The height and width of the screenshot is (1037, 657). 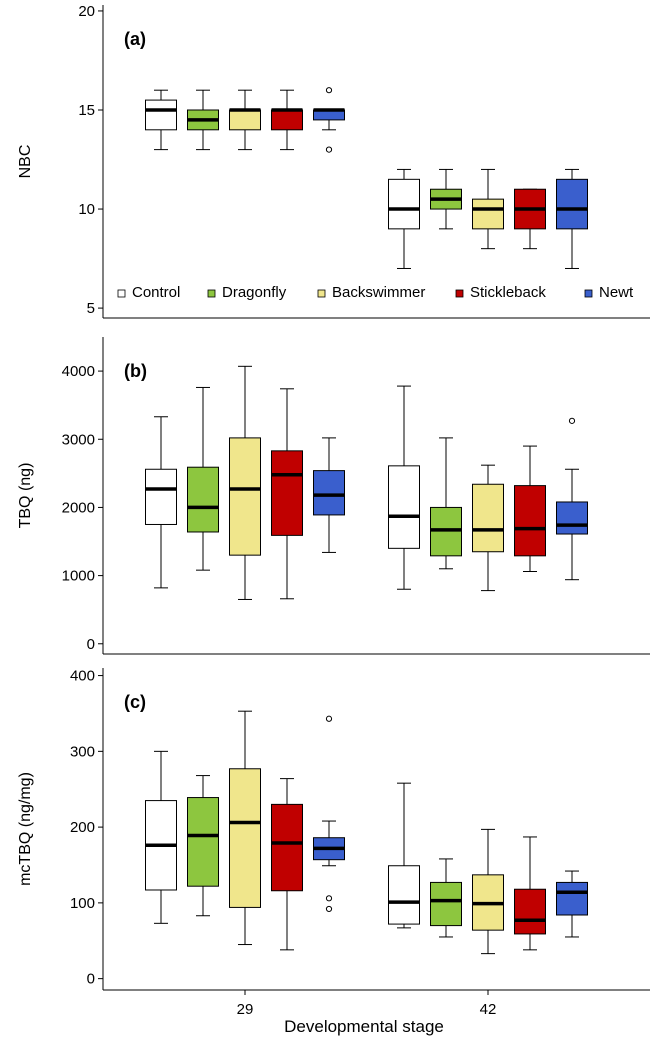 I want to click on y-tick-label: 5, so click(x=91, y=308).